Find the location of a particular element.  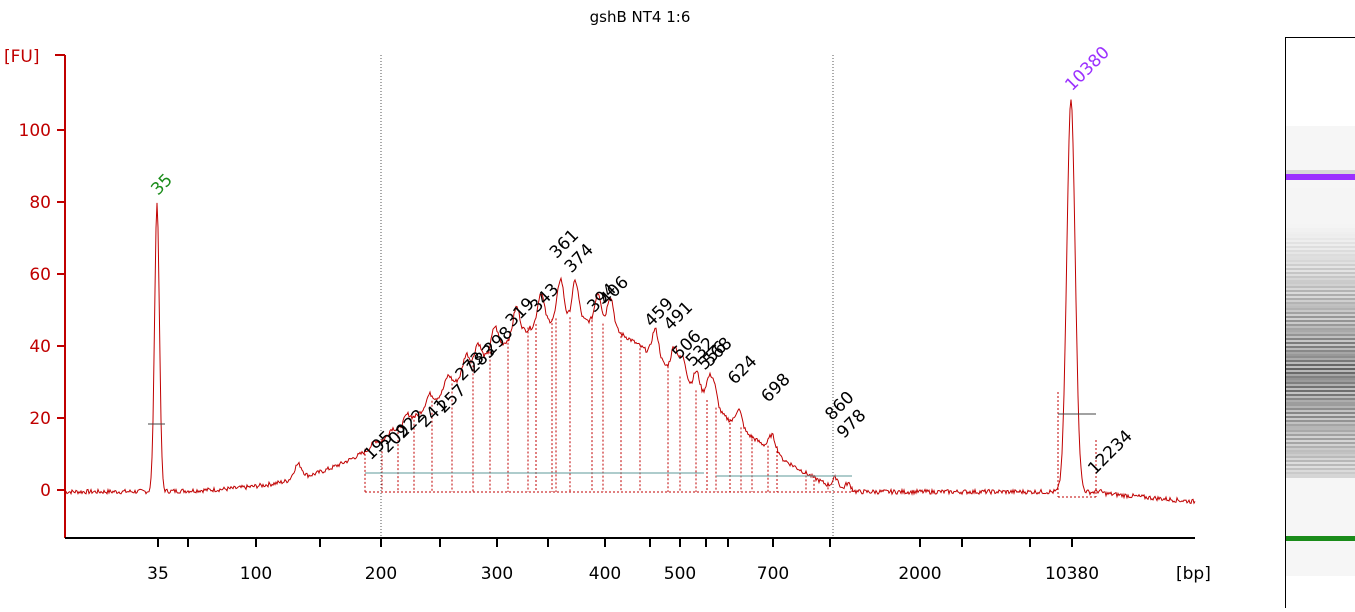

gel-band is located at coordinates (1320, 172).